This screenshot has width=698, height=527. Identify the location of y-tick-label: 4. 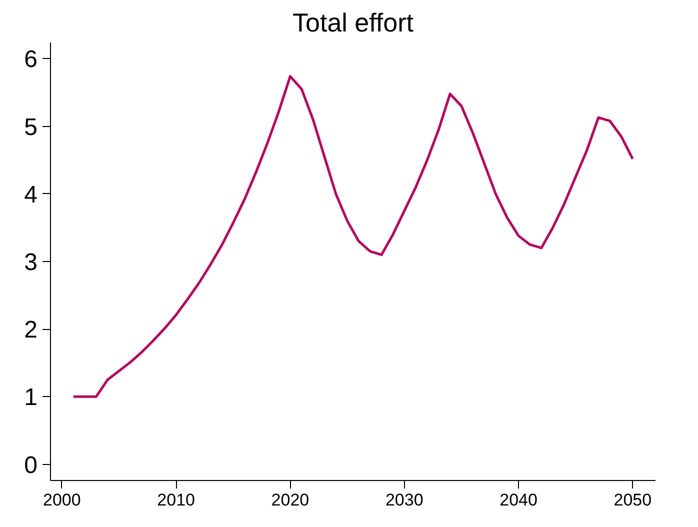
(31, 194).